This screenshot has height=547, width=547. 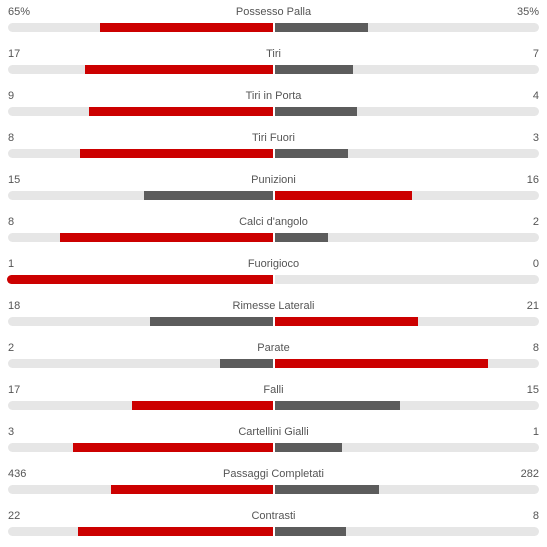 I want to click on stat-away-value: 2, so click(x=535, y=222).